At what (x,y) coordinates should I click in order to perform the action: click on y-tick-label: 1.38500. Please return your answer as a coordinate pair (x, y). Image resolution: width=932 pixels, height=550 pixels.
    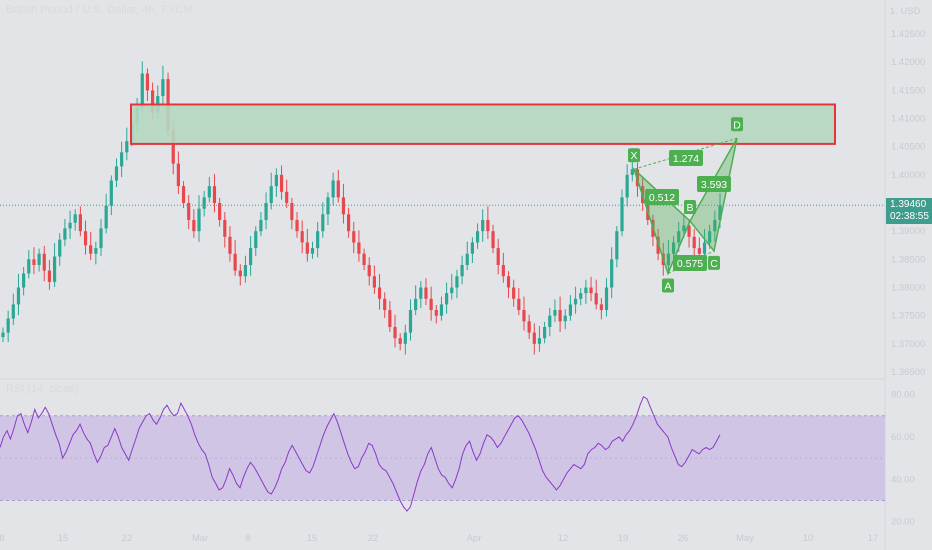
    Looking at the image, I should click on (908, 259).